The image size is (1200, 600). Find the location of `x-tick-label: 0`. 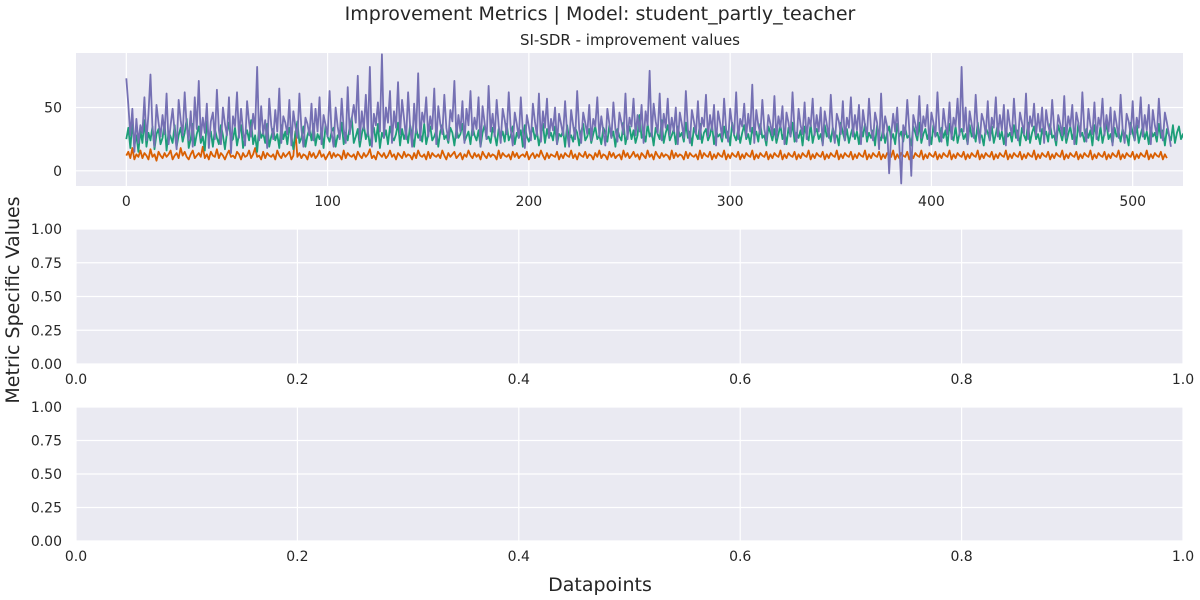

x-tick-label: 0 is located at coordinates (126, 202).